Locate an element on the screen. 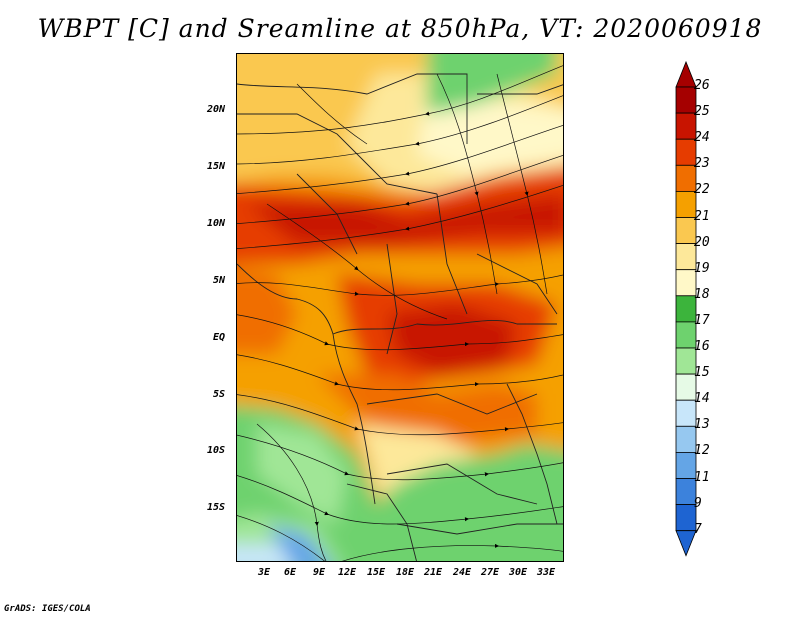 The width and height of the screenshot is (800, 618). lon-label: 12E is located at coordinates (347, 572).